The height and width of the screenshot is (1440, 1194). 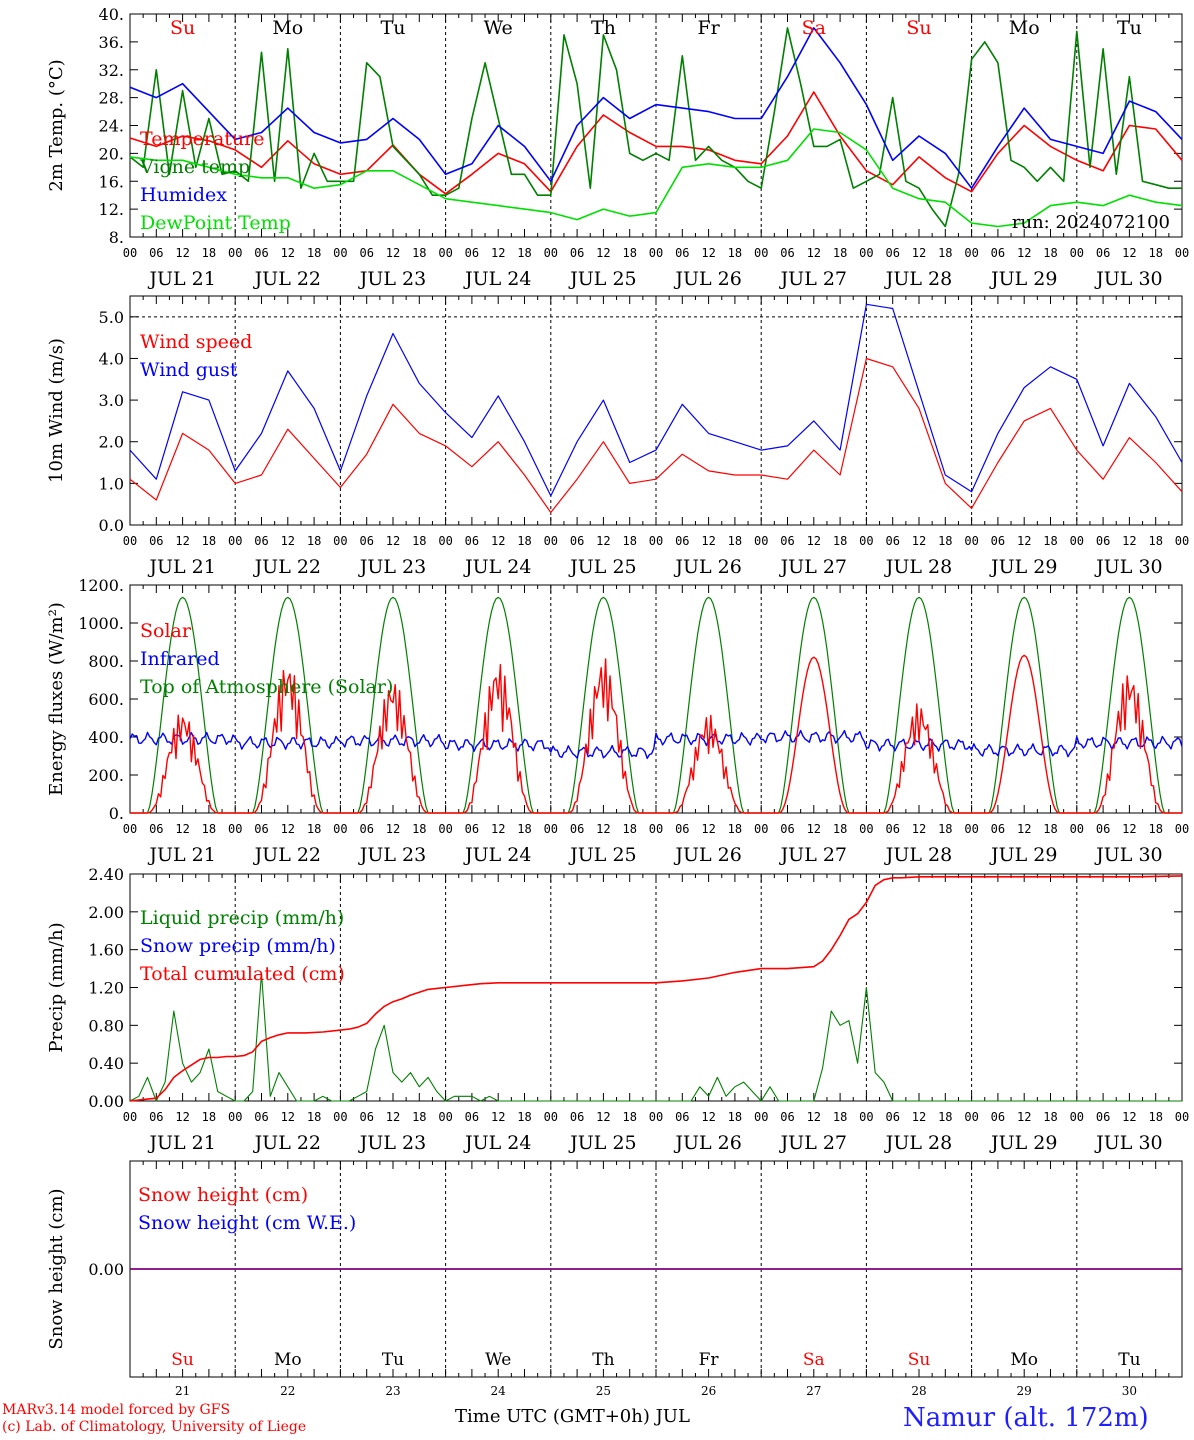 What do you see at coordinates (603, 1391) in the screenshot?
I see `day-number-label: 25` at bounding box center [603, 1391].